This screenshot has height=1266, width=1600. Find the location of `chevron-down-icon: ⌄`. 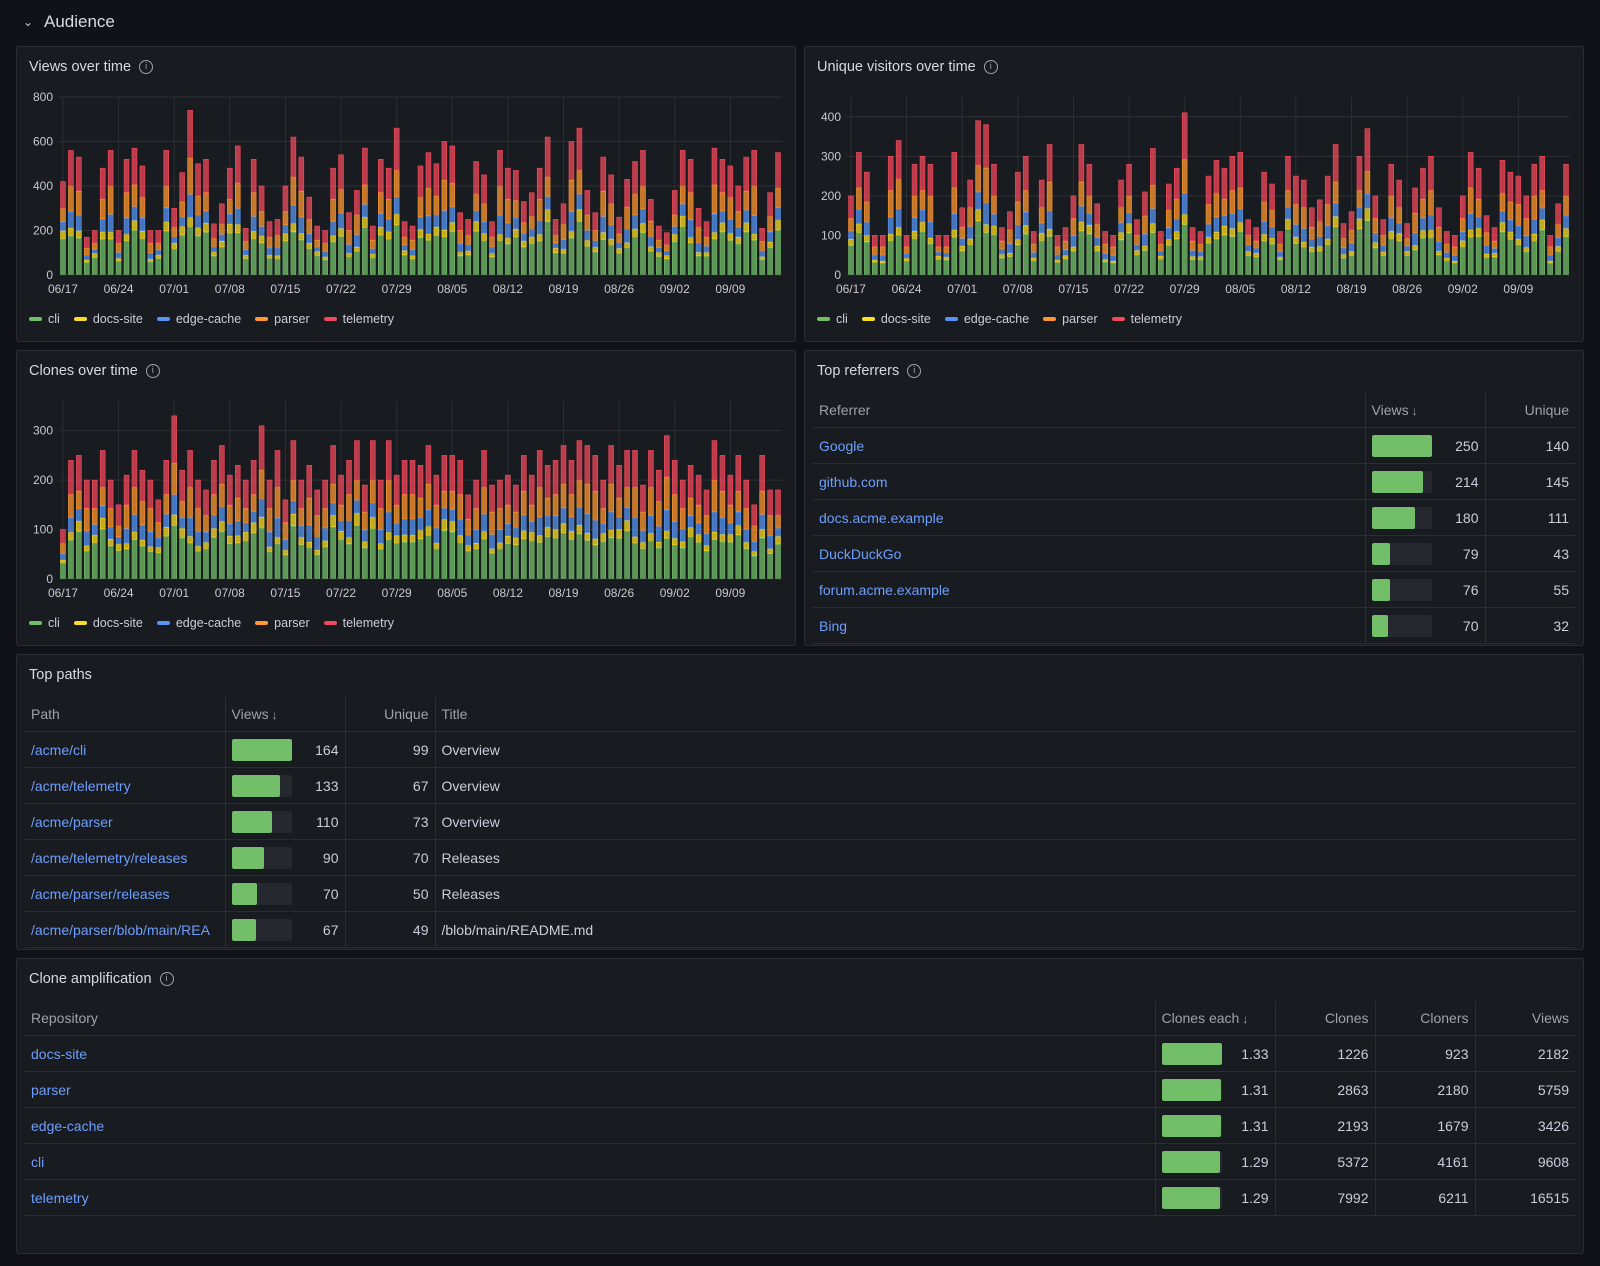

chevron-down-icon: ⌄ is located at coordinates (28, 22).